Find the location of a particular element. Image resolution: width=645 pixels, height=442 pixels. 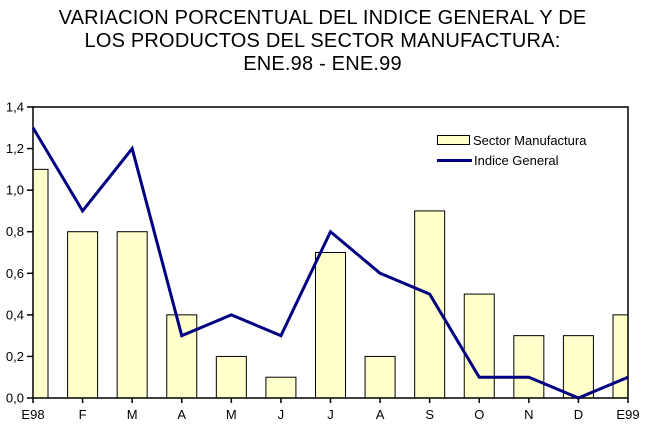

legend-label-indice-general: Indice General is located at coordinates (516, 160).